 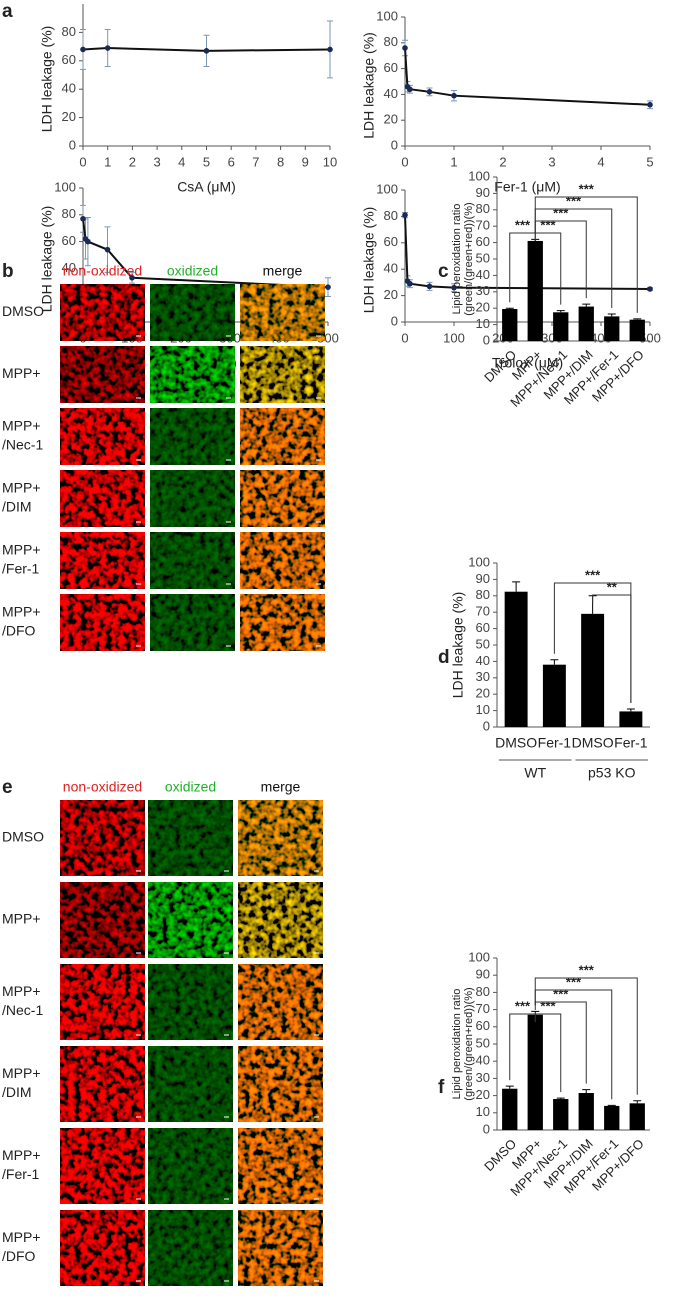 What do you see at coordinates (404, 161) in the screenshot?
I see `x-tick-label: 0` at bounding box center [404, 161].